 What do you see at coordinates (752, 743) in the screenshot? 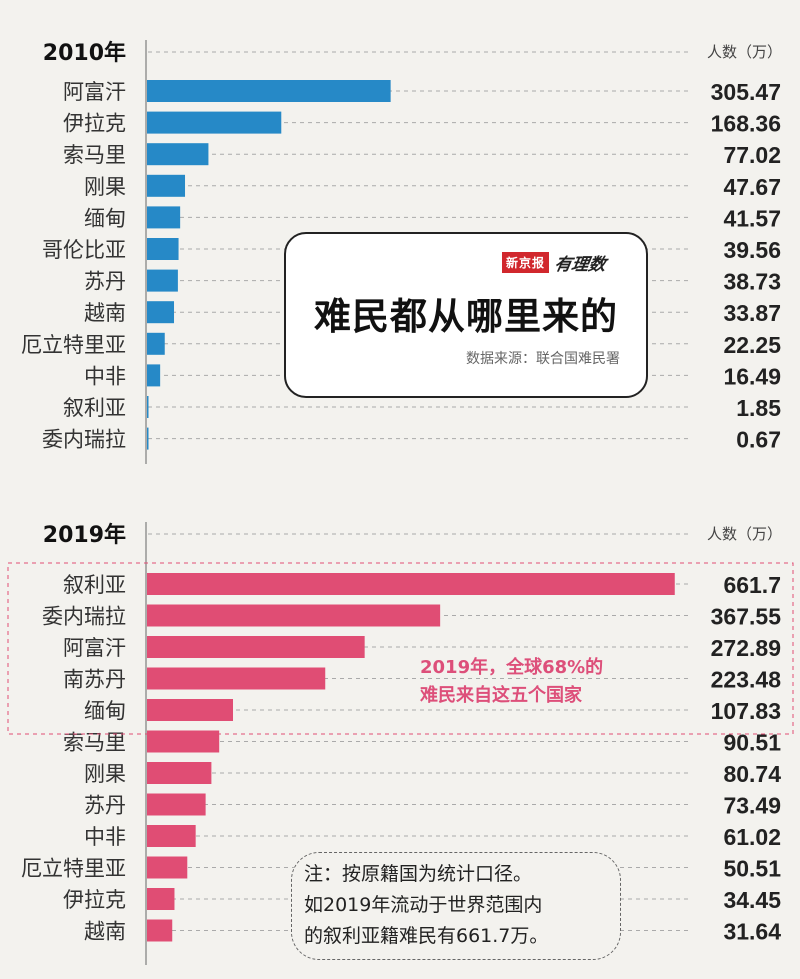
I see `value-label-5: 90.51` at bounding box center [752, 743].